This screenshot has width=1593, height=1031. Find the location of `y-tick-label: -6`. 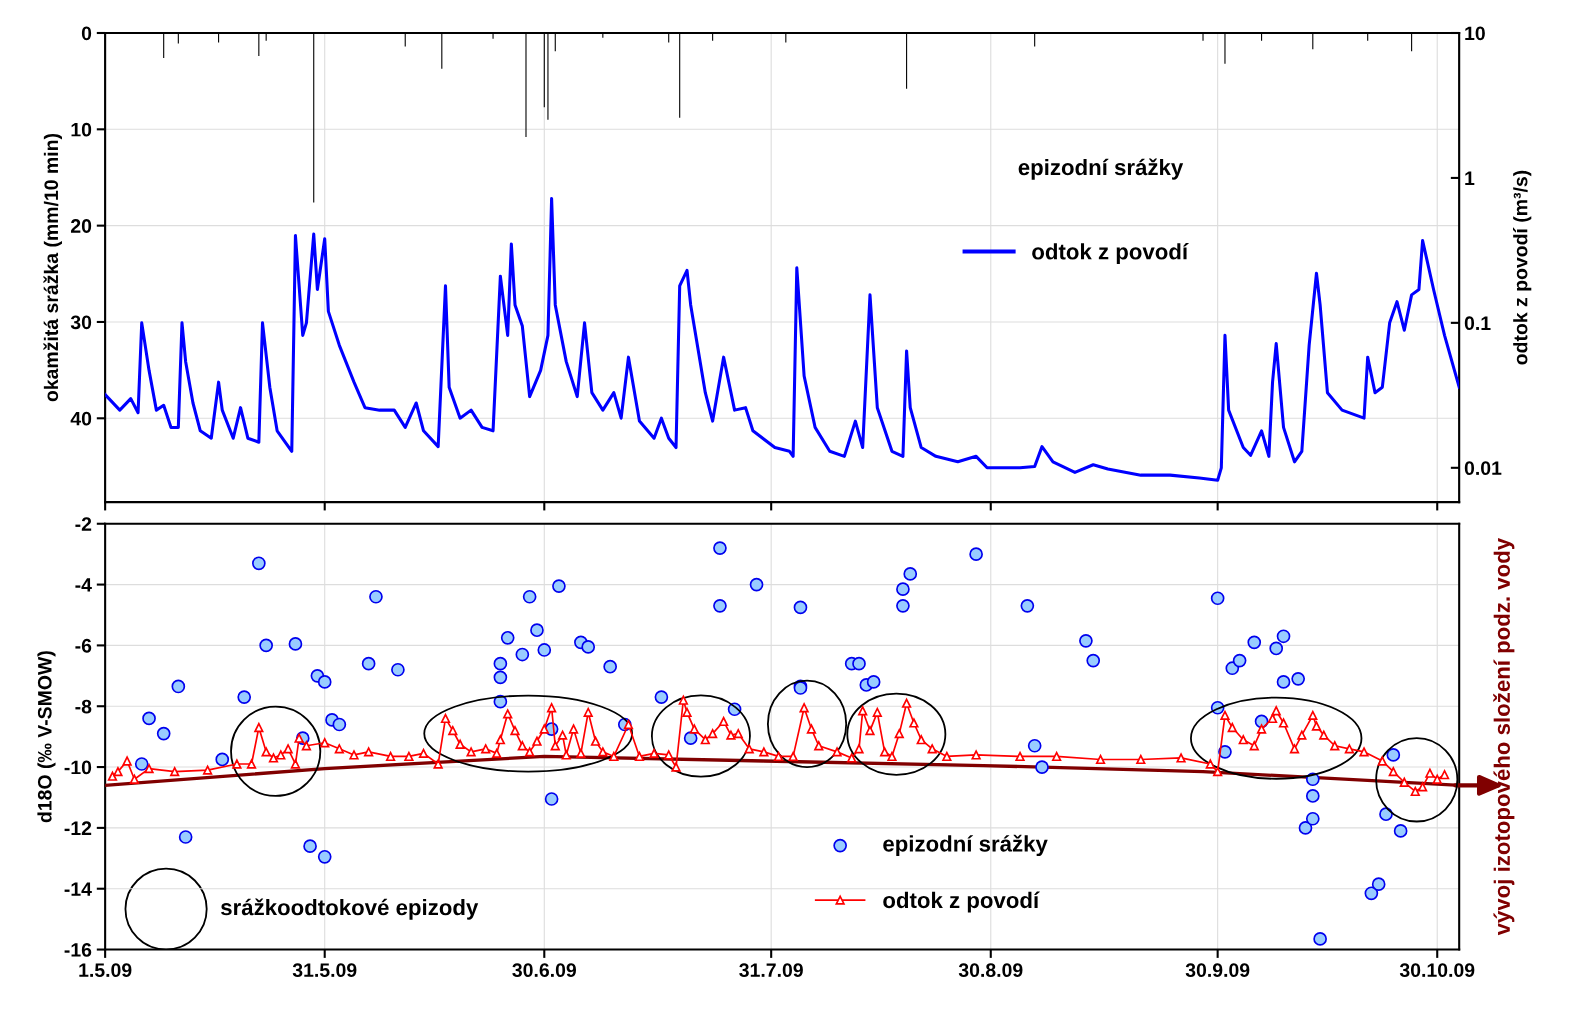

y-tick-label: -6 is located at coordinates (83, 645).